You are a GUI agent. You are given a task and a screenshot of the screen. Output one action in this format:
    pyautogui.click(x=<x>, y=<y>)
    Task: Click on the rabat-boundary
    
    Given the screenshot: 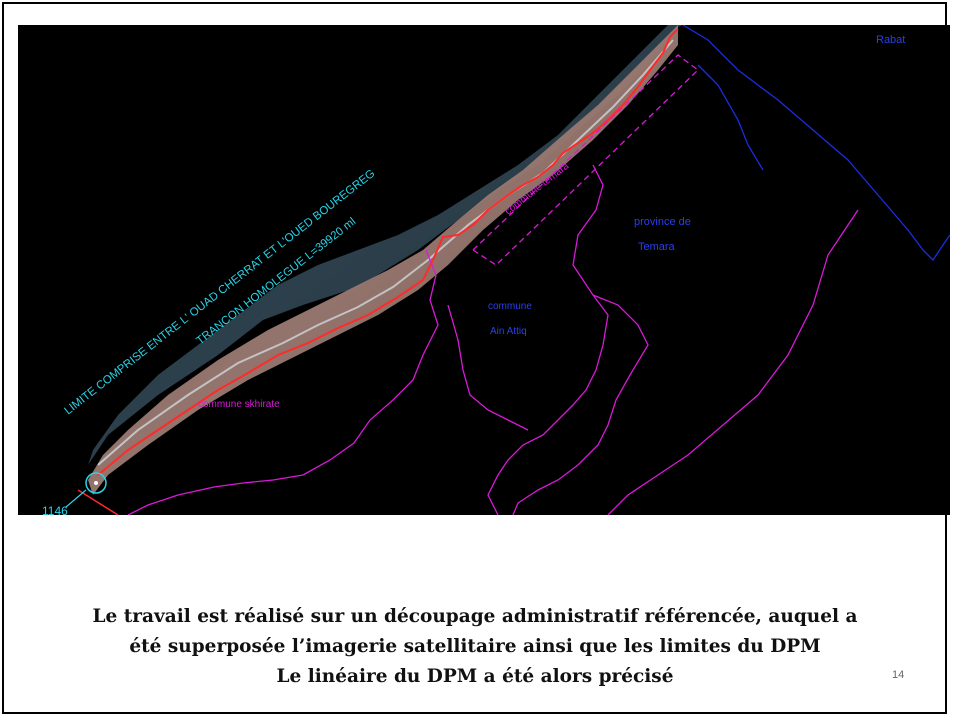 What is the action you would take?
    pyautogui.click(x=816, y=143)
    